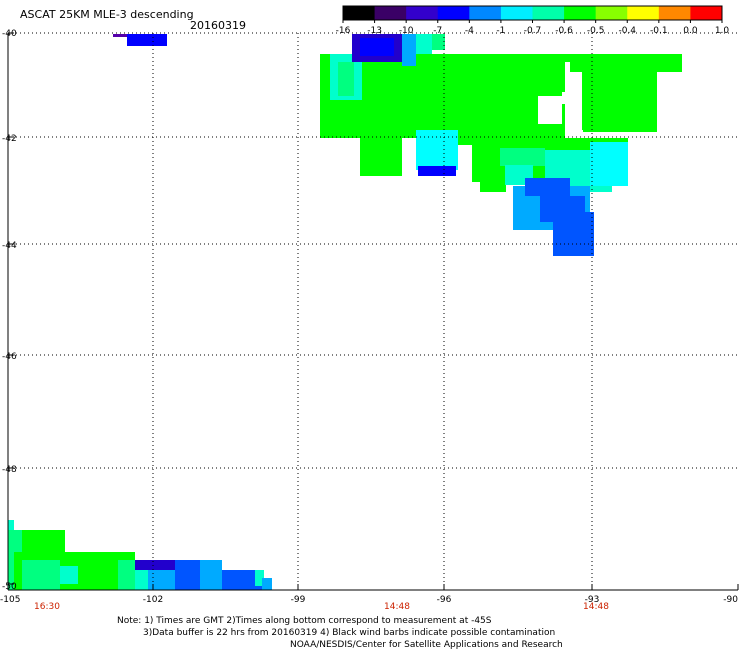  I want to click on colorbar-label: -13, so click(374, 31).